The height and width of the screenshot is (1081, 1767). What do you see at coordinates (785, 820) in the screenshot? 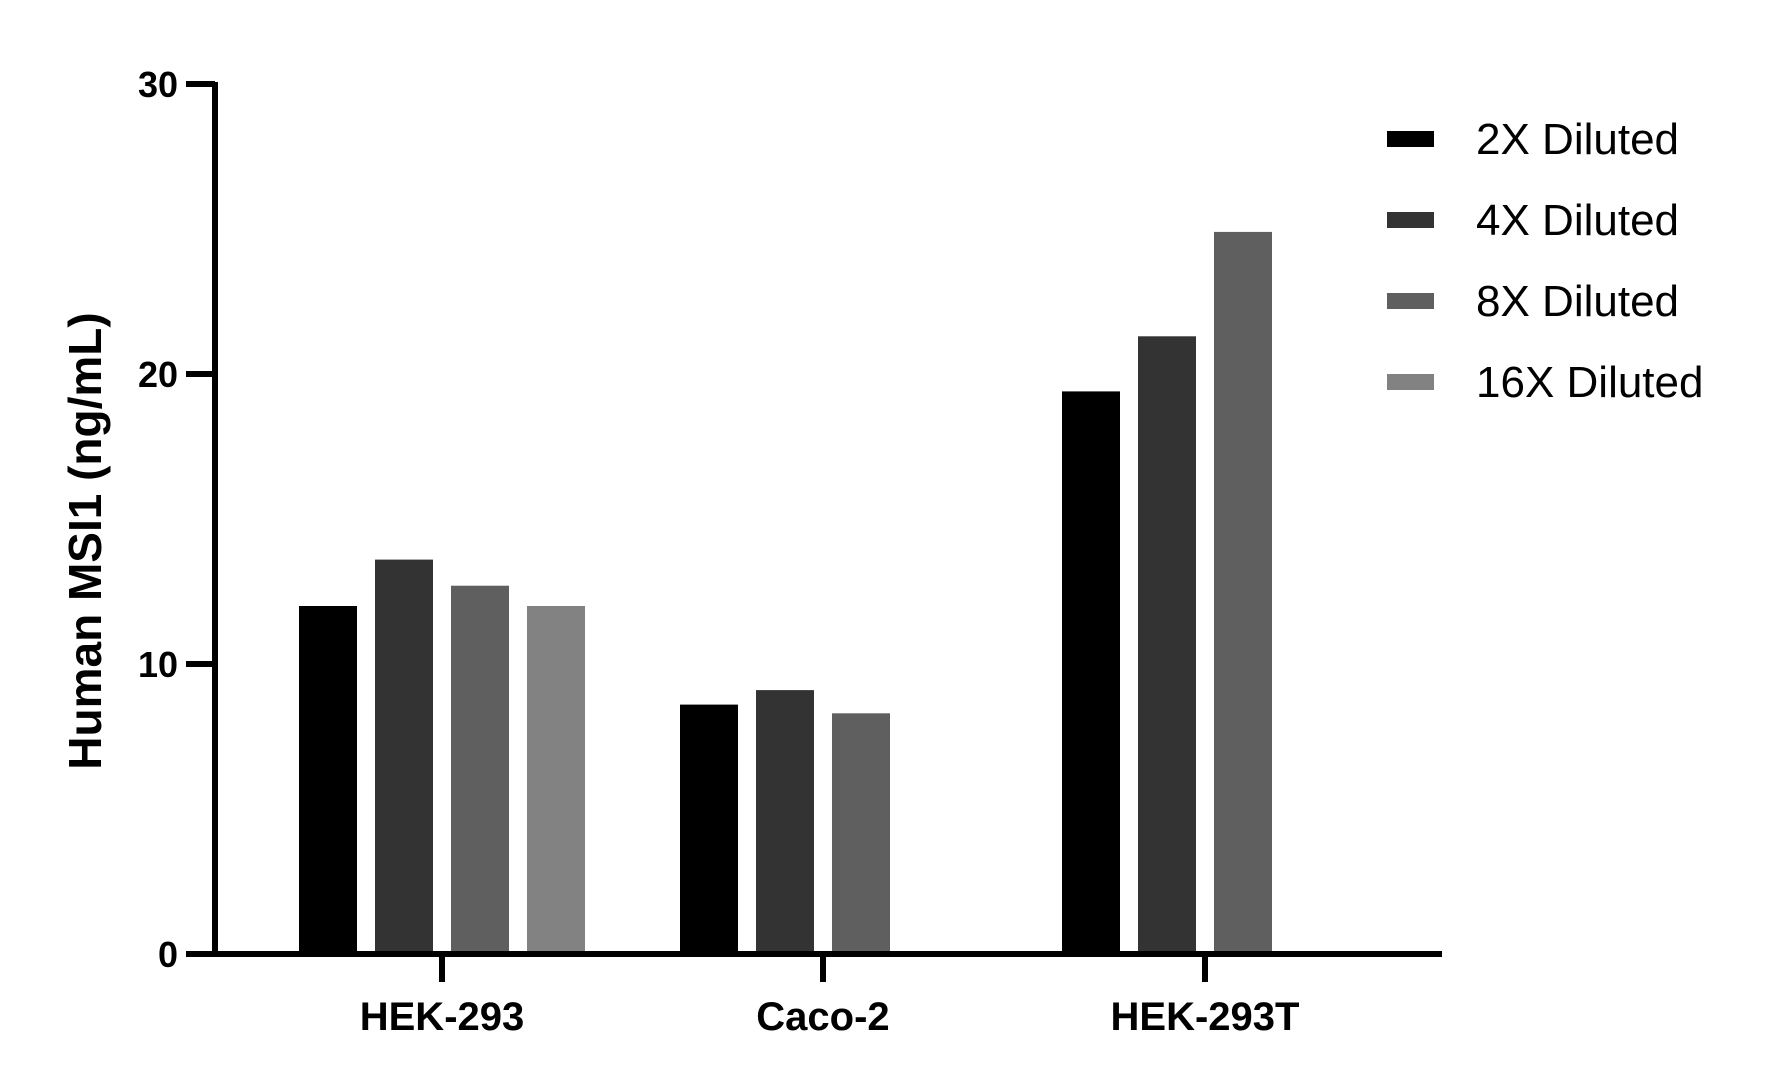
I see `bar-caco-2-4x-diluted` at bounding box center [785, 820].